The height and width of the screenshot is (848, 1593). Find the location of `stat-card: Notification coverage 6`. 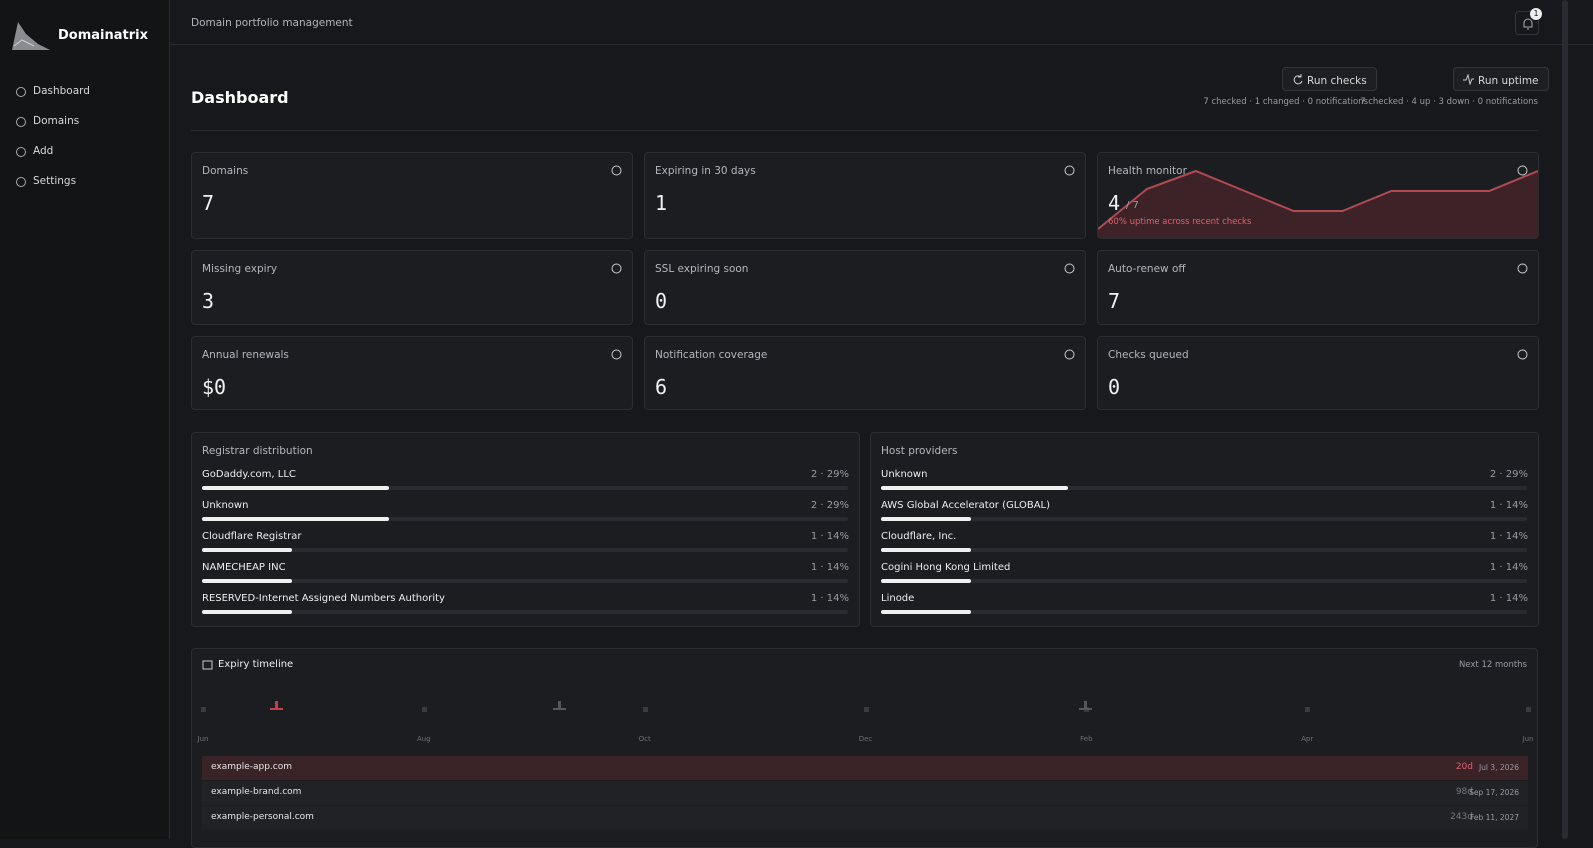

stat-card: Notification coverage 6 is located at coordinates (865, 373).